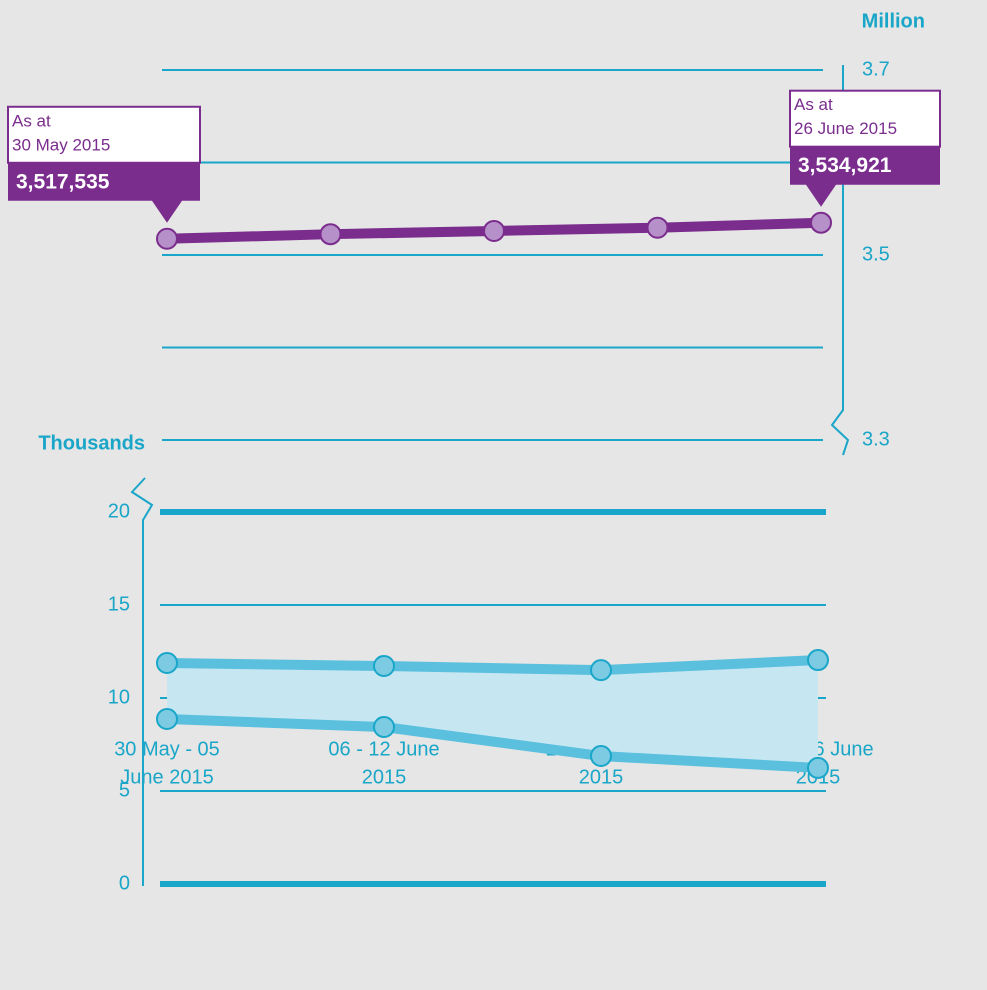 Image resolution: width=987 pixels, height=990 pixels. What do you see at coordinates (119, 511) in the screenshot?
I see `y-tick-label: 20` at bounding box center [119, 511].